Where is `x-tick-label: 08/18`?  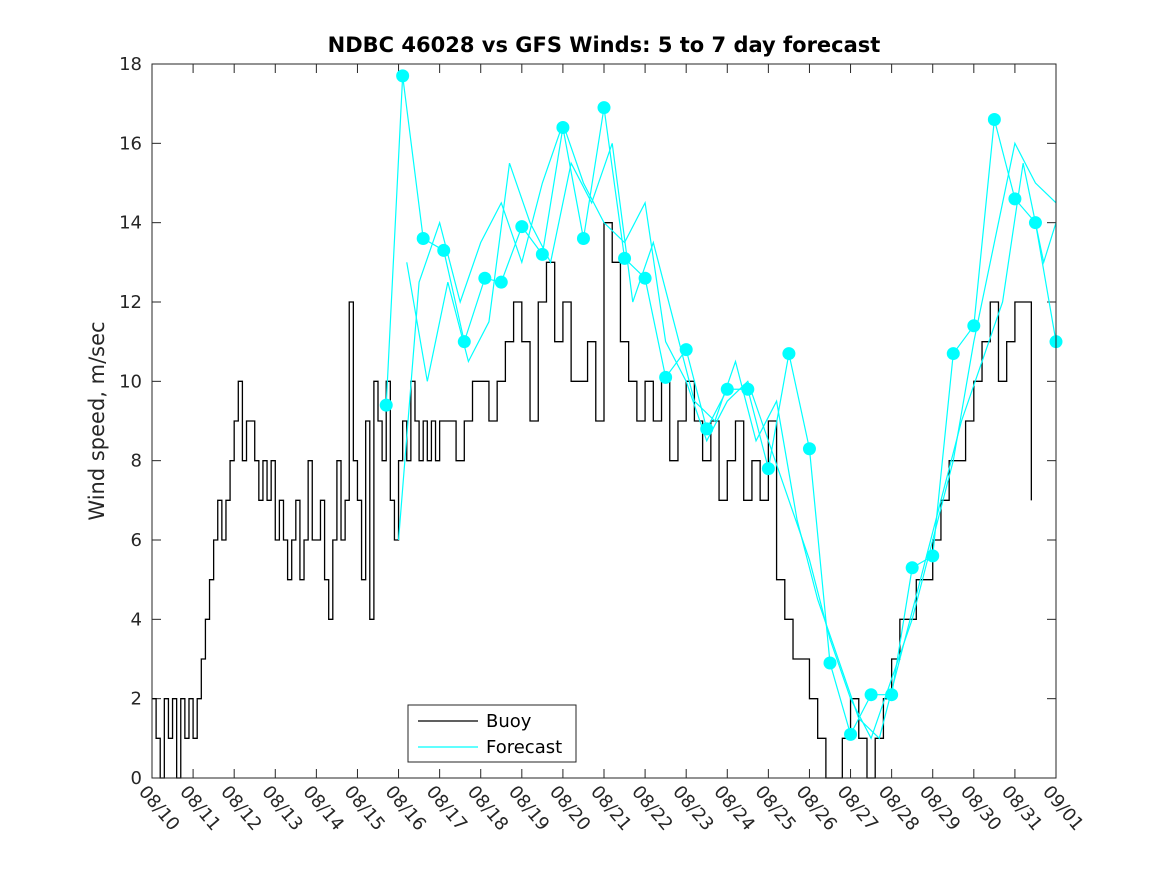
x-tick-label: 08/18 is located at coordinates (487, 808).